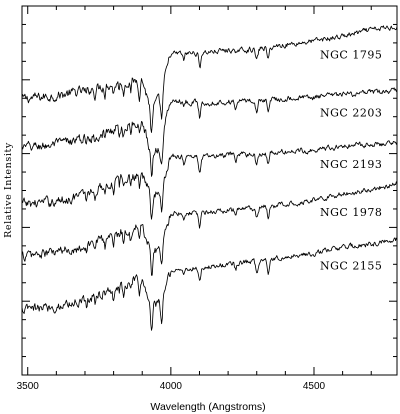  What do you see at coordinates (351, 54) in the screenshot?
I see `series-label: NGC 1795` at bounding box center [351, 54].